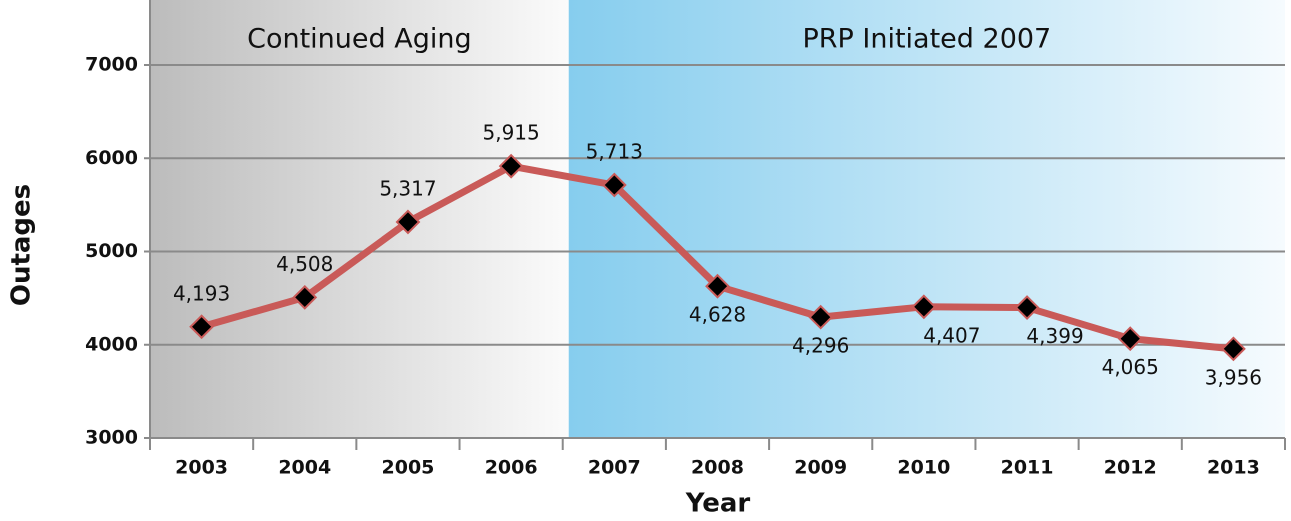  I want to click on x-tick-label: 2011, so click(1027, 468).